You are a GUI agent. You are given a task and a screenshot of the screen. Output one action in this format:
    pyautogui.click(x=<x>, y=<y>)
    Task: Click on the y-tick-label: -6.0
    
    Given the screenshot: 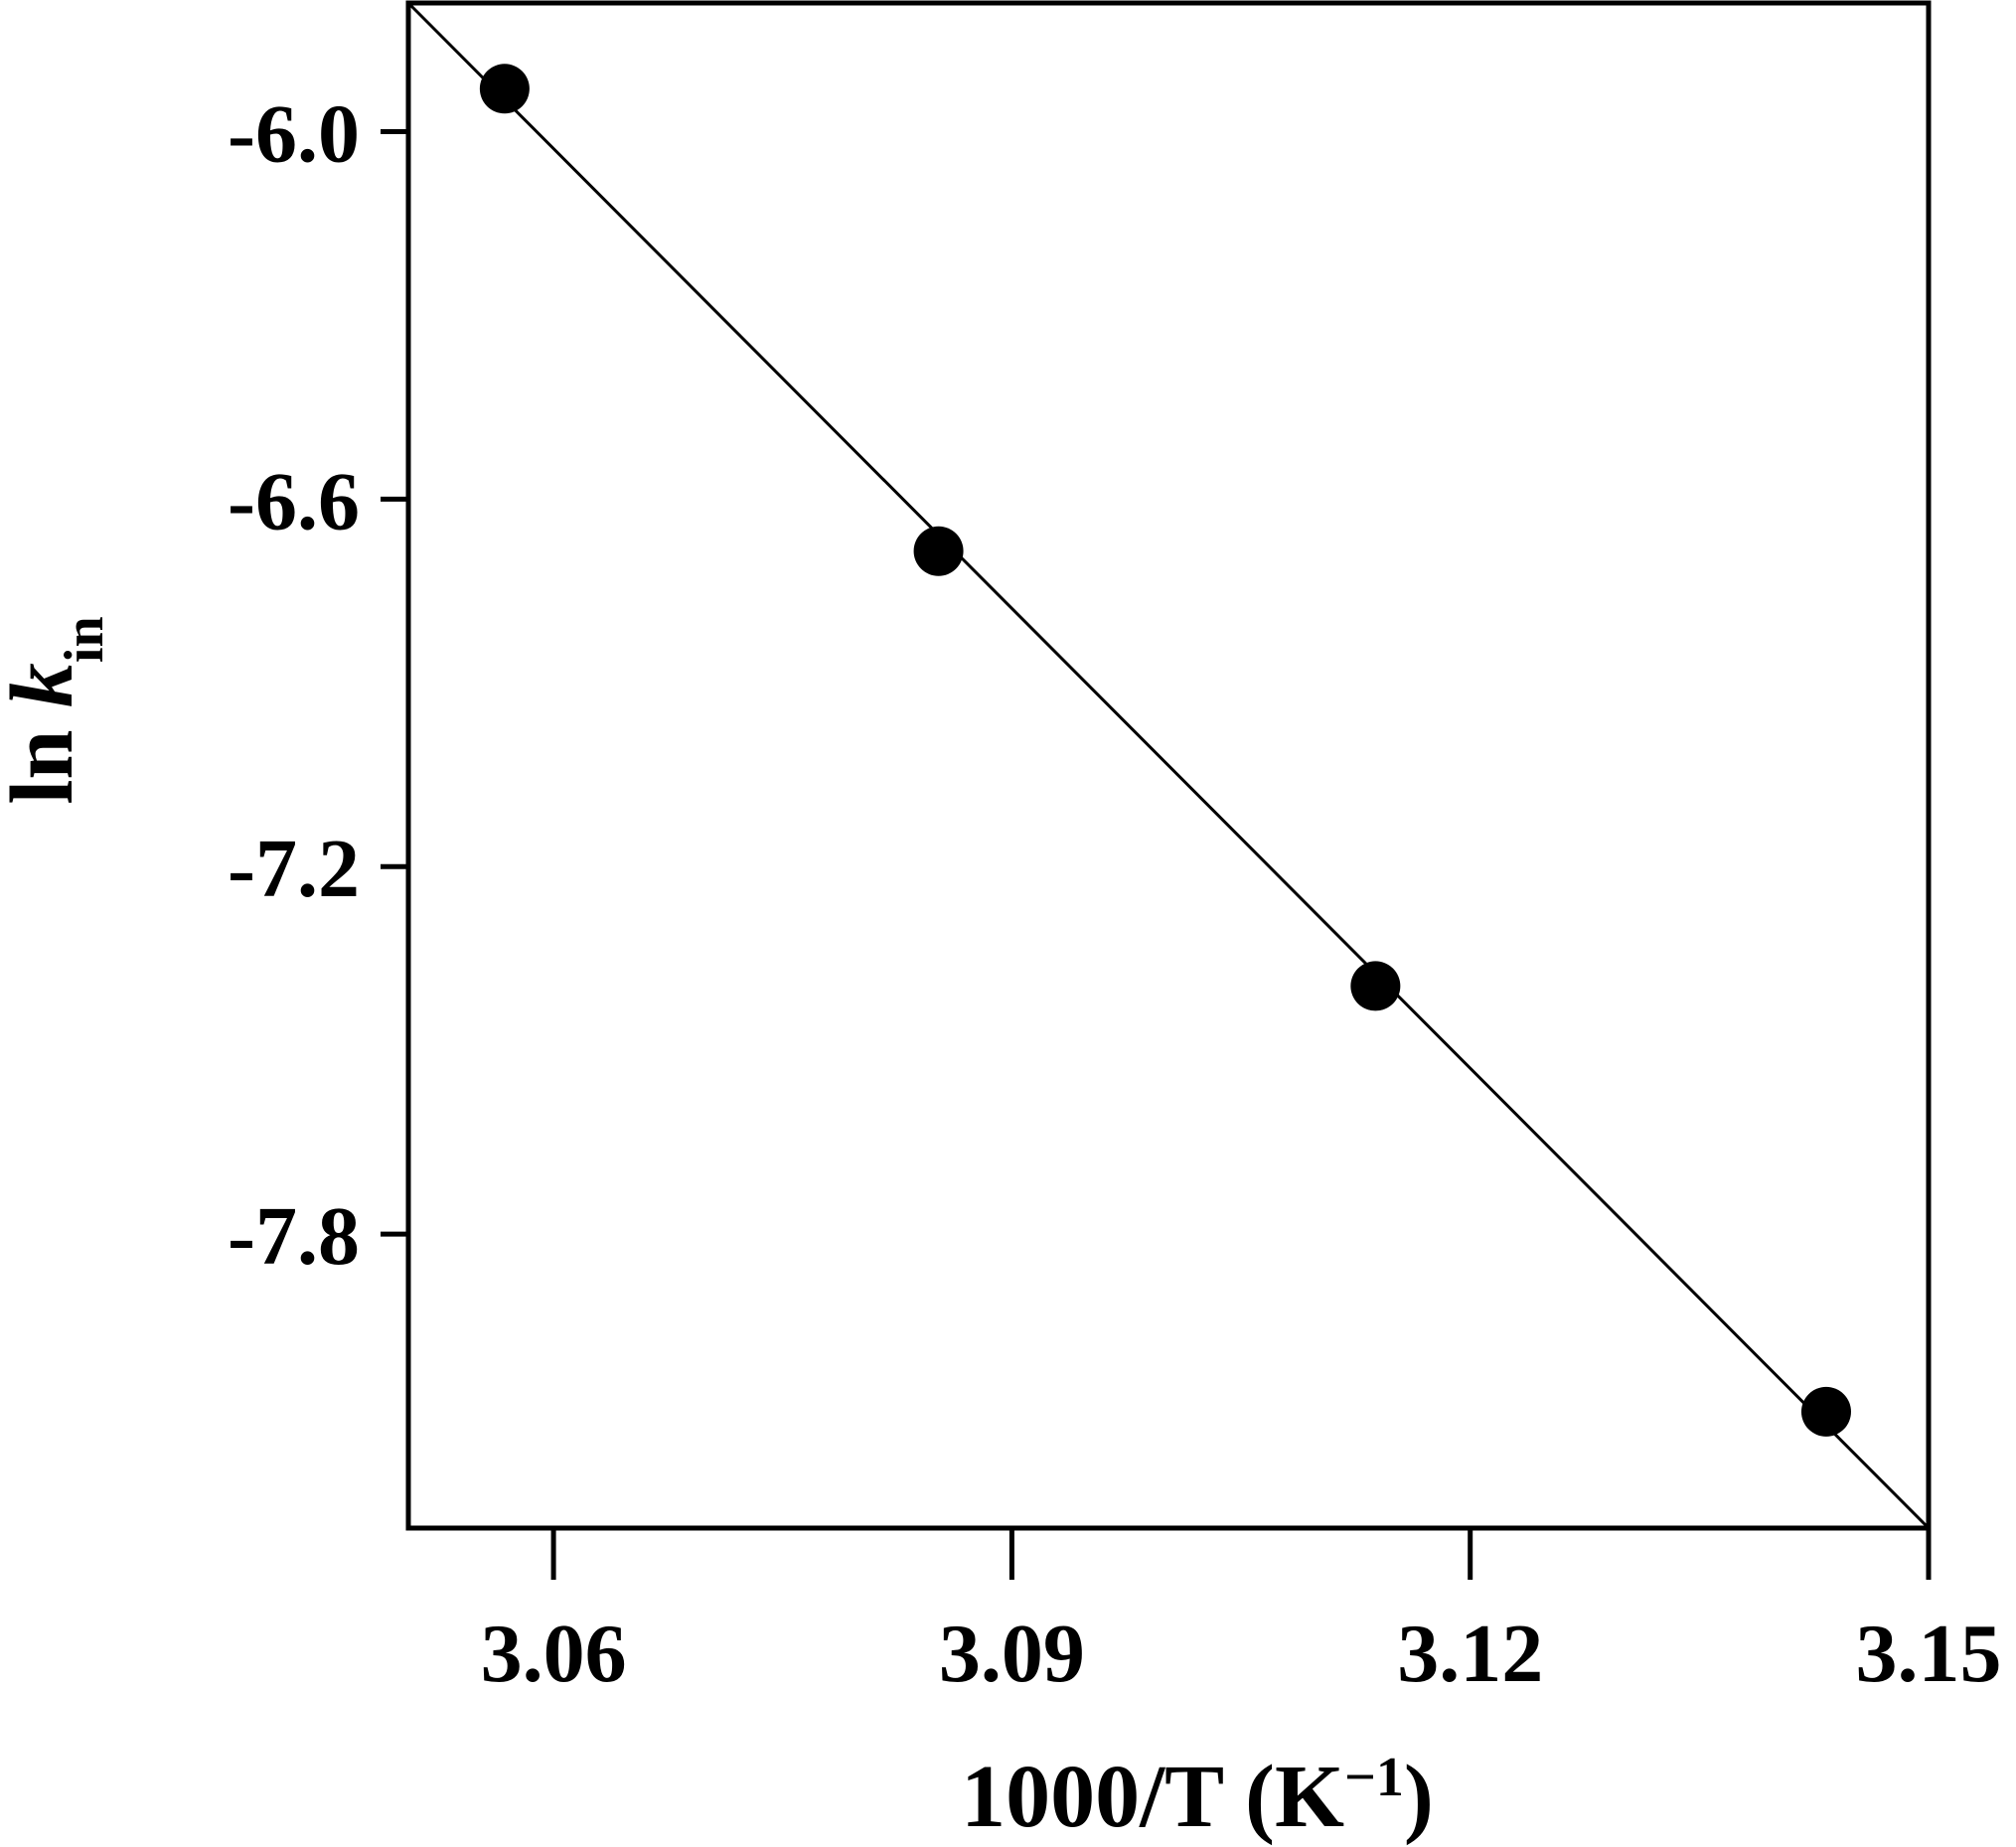 What is the action you would take?
    pyautogui.click(x=294, y=134)
    